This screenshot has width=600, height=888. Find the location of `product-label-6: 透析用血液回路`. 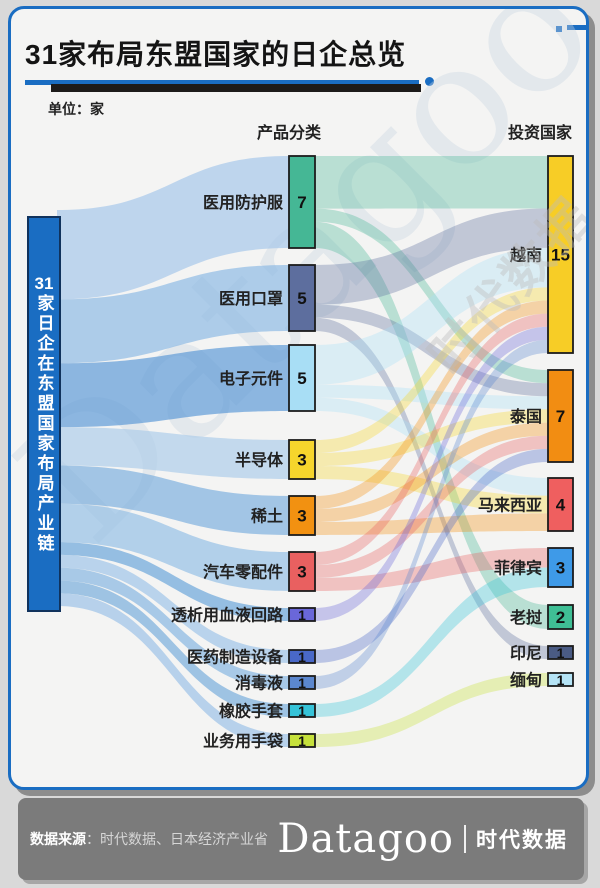

product-label-6: 透析用血液回路 is located at coordinates (227, 615).